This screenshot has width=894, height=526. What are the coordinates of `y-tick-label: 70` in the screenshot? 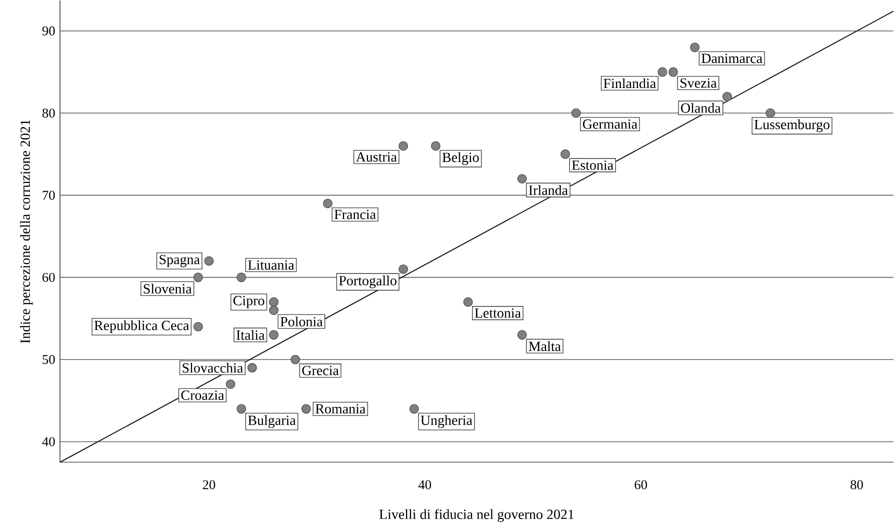 It's located at (48, 195).